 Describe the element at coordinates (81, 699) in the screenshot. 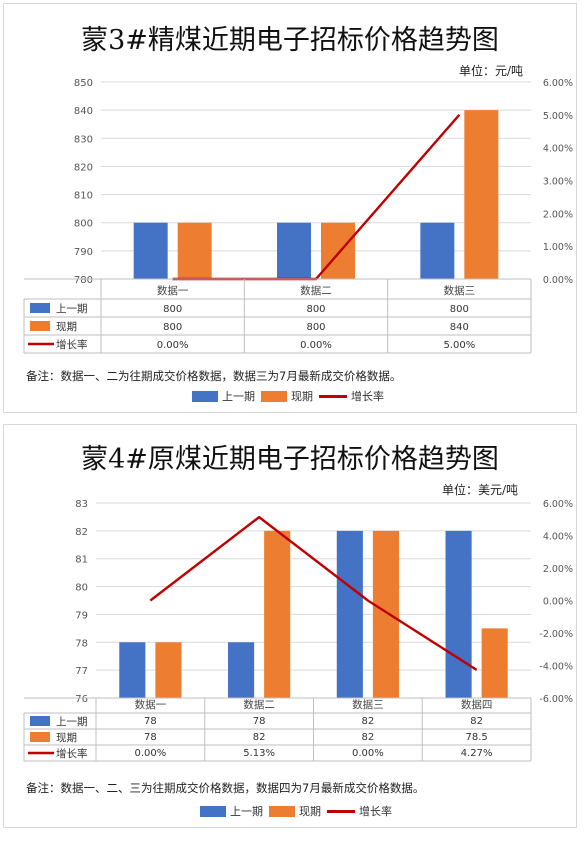

I see `y-tick-label: 76` at that location.